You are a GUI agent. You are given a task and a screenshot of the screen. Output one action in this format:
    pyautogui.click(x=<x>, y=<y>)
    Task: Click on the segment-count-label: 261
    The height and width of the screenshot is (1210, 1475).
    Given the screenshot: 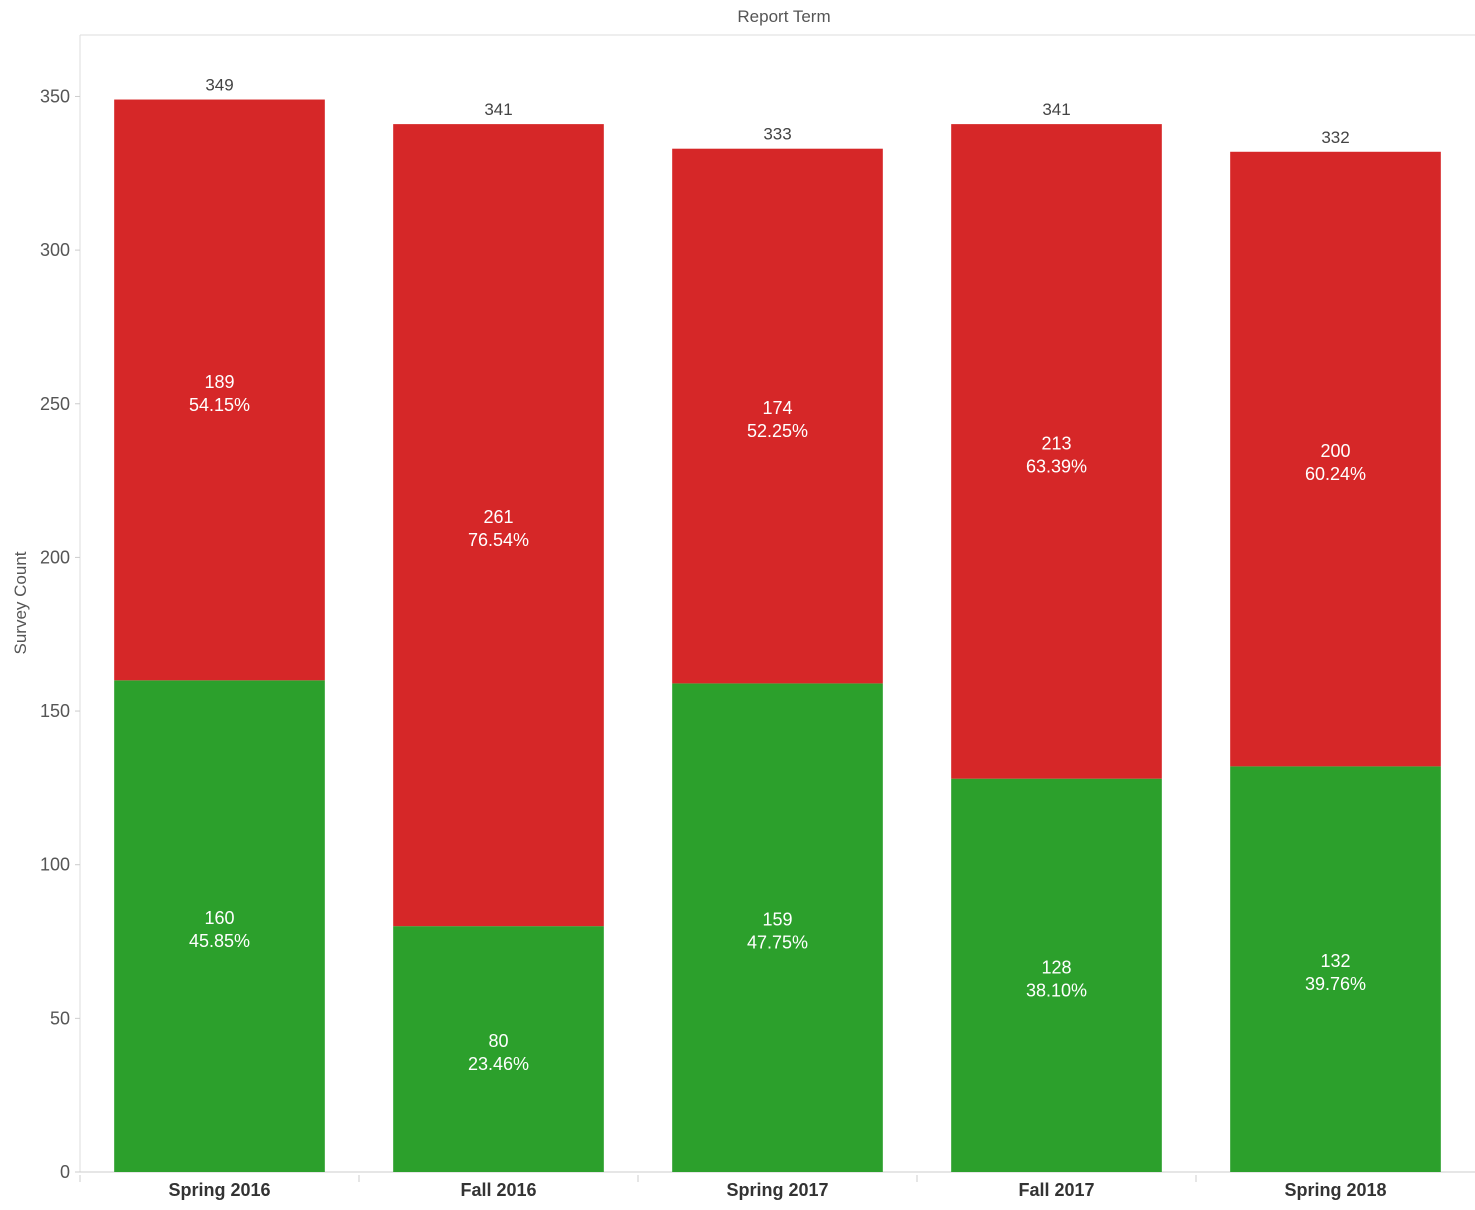 What is the action you would take?
    pyautogui.click(x=498, y=517)
    